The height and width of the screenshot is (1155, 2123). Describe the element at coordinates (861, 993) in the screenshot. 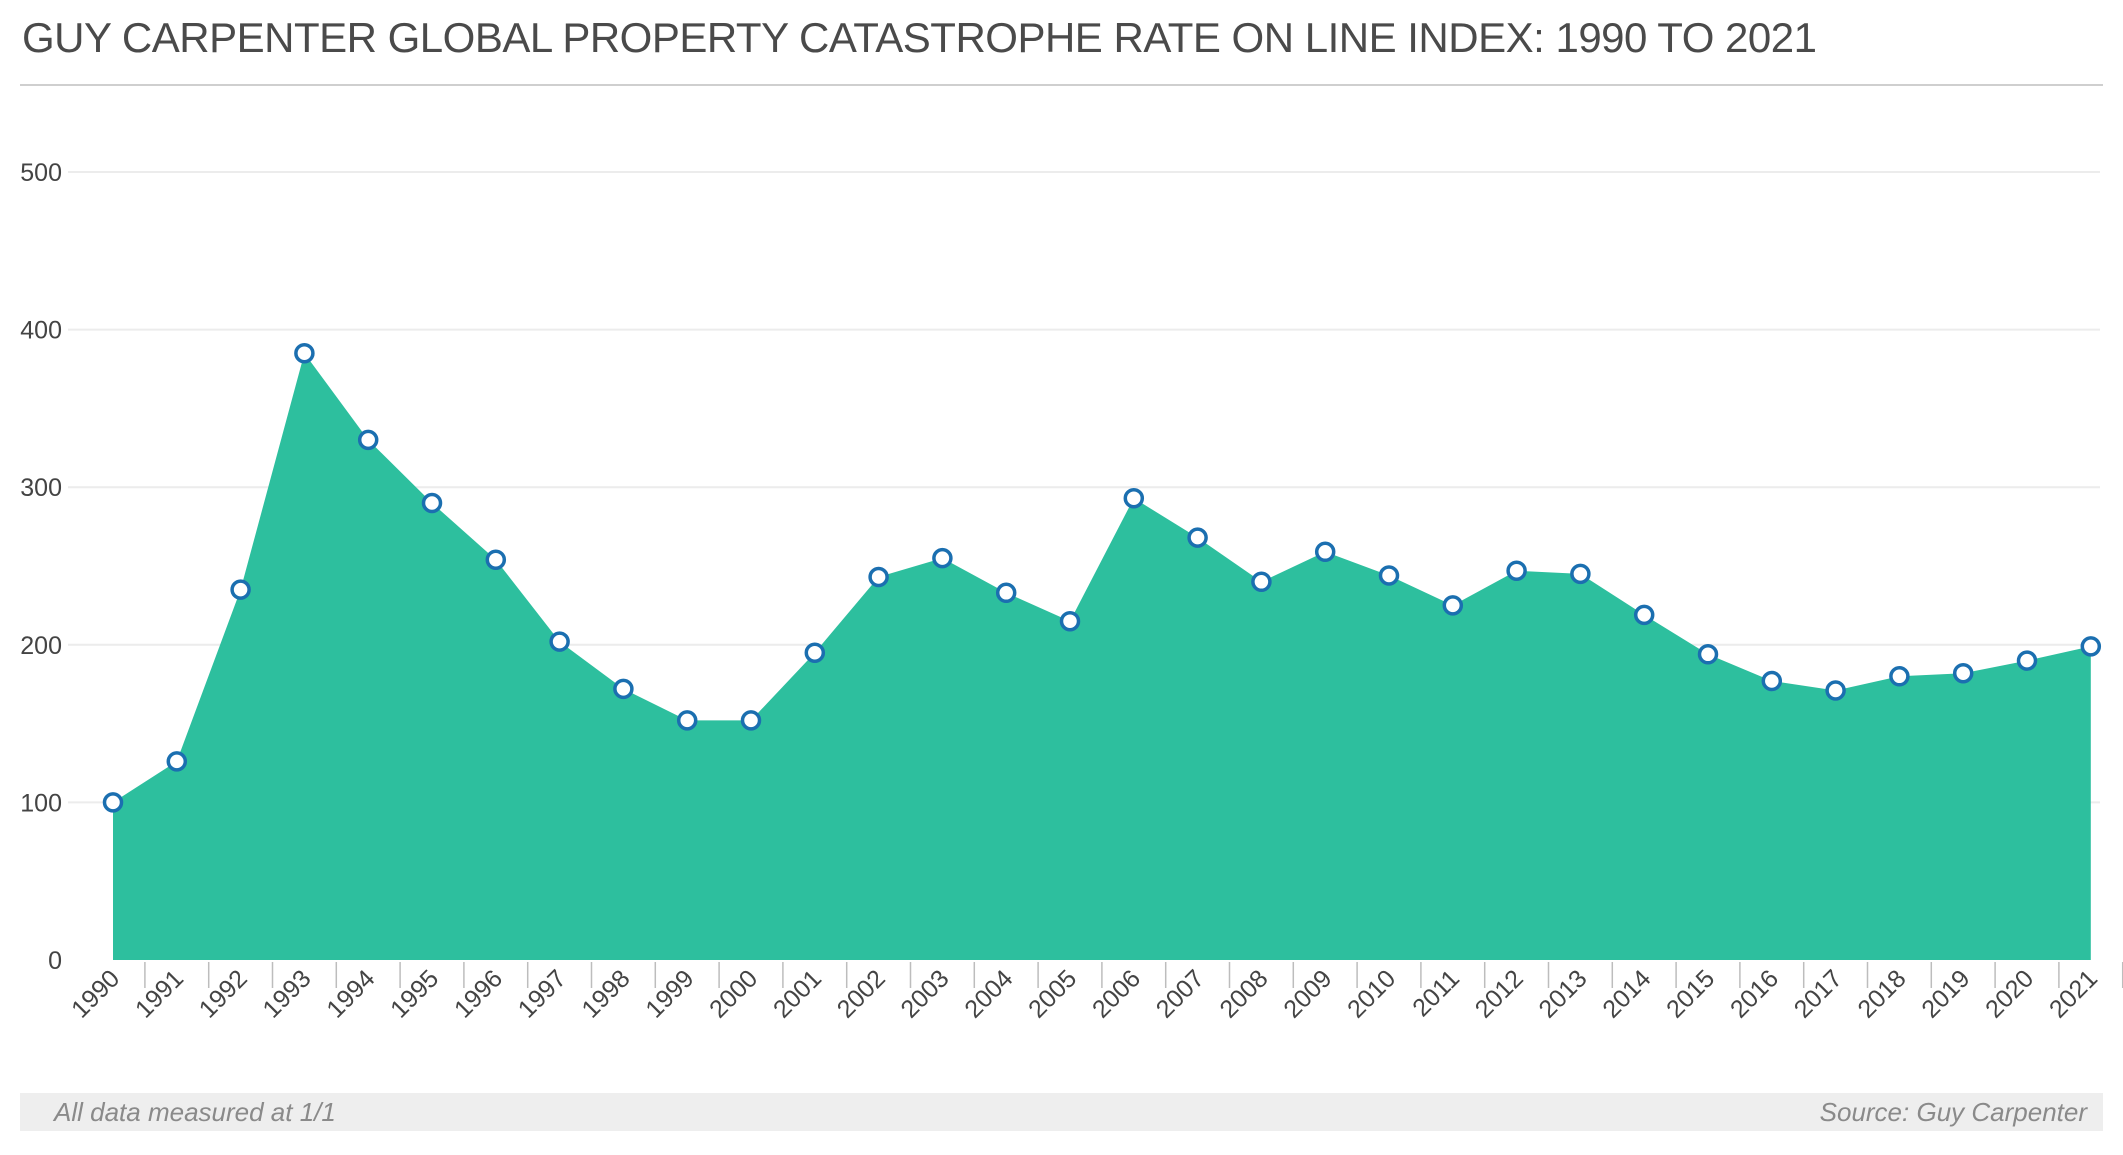

I see `x-tick-label: 2002` at that location.